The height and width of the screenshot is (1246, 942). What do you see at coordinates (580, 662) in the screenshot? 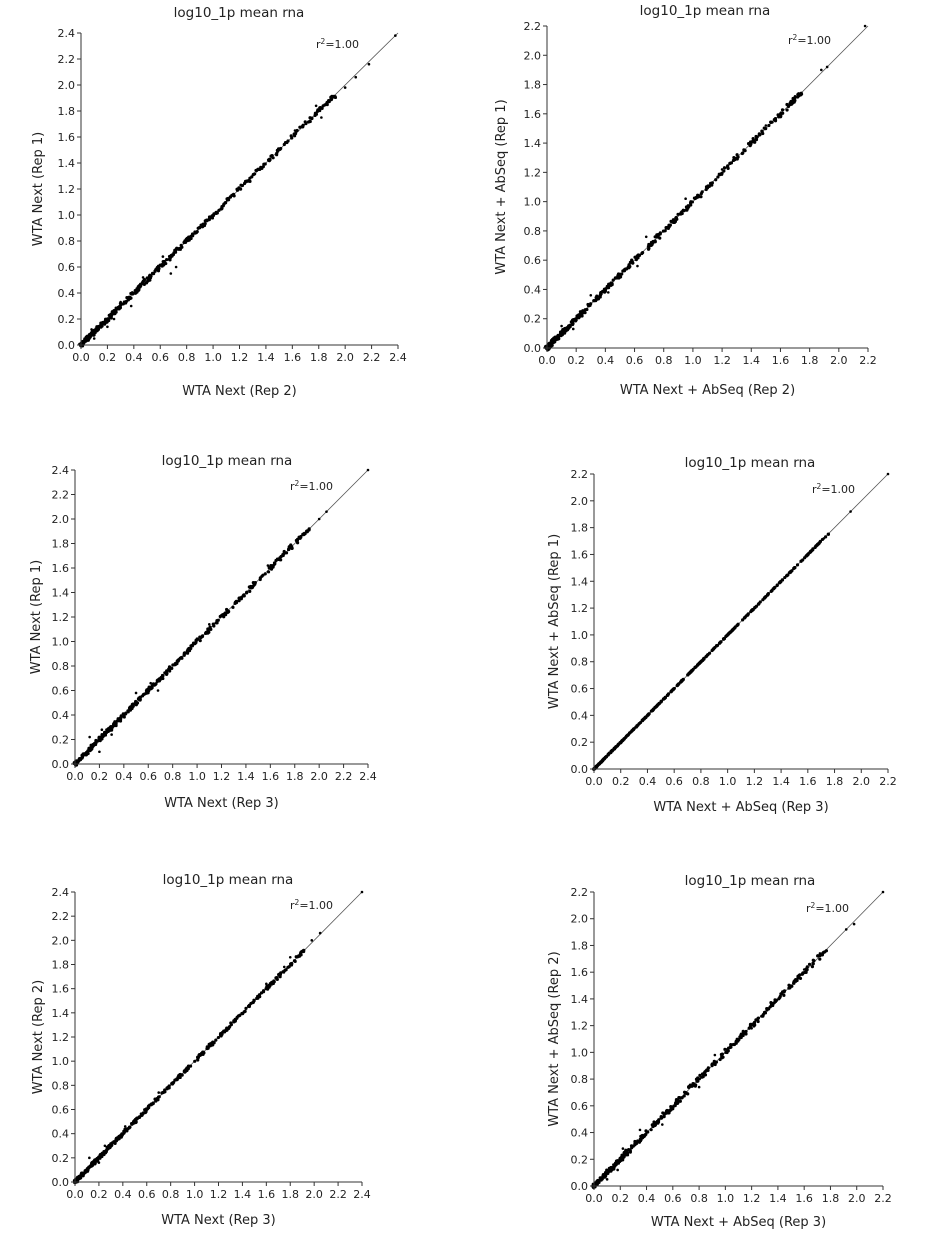
I see `y-tick-label: 0.8` at bounding box center [580, 662].